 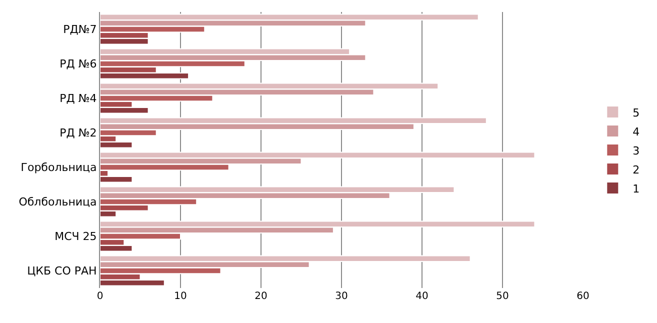 What do you see at coordinates (502, 296) in the screenshot?
I see `x-tick-label: 50` at bounding box center [502, 296].